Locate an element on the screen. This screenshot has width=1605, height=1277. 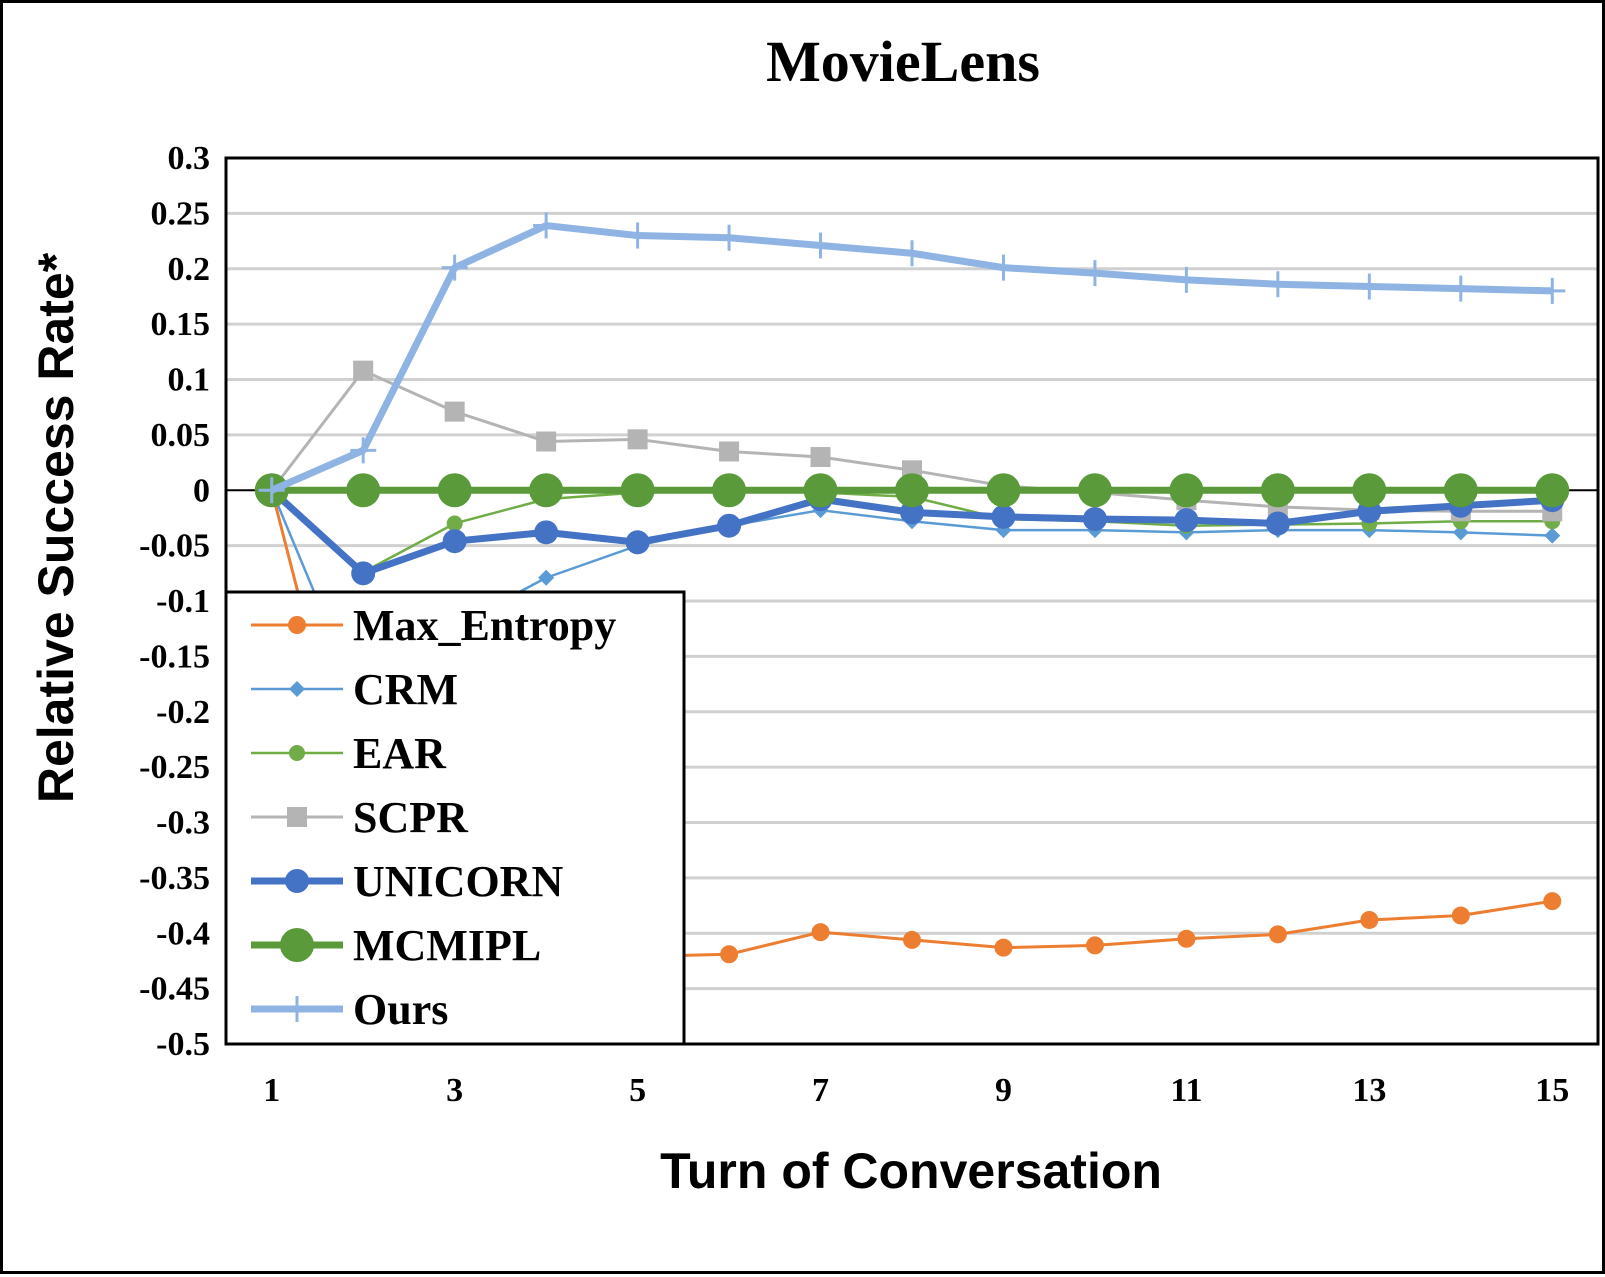
legend-label: UNICORN is located at coordinates (458, 881).